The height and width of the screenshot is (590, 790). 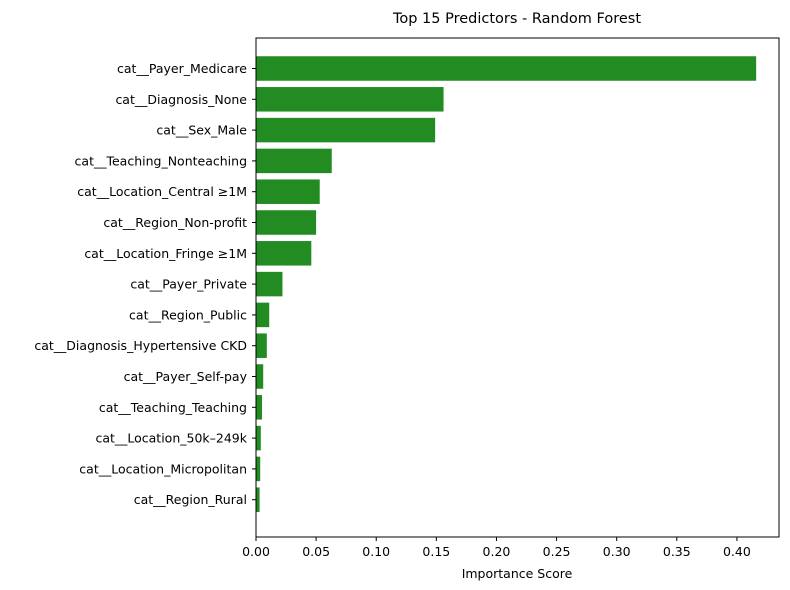 What do you see at coordinates (175, 222) in the screenshot?
I see `y-tick-label: cat__Region_Non-profit` at bounding box center [175, 222].